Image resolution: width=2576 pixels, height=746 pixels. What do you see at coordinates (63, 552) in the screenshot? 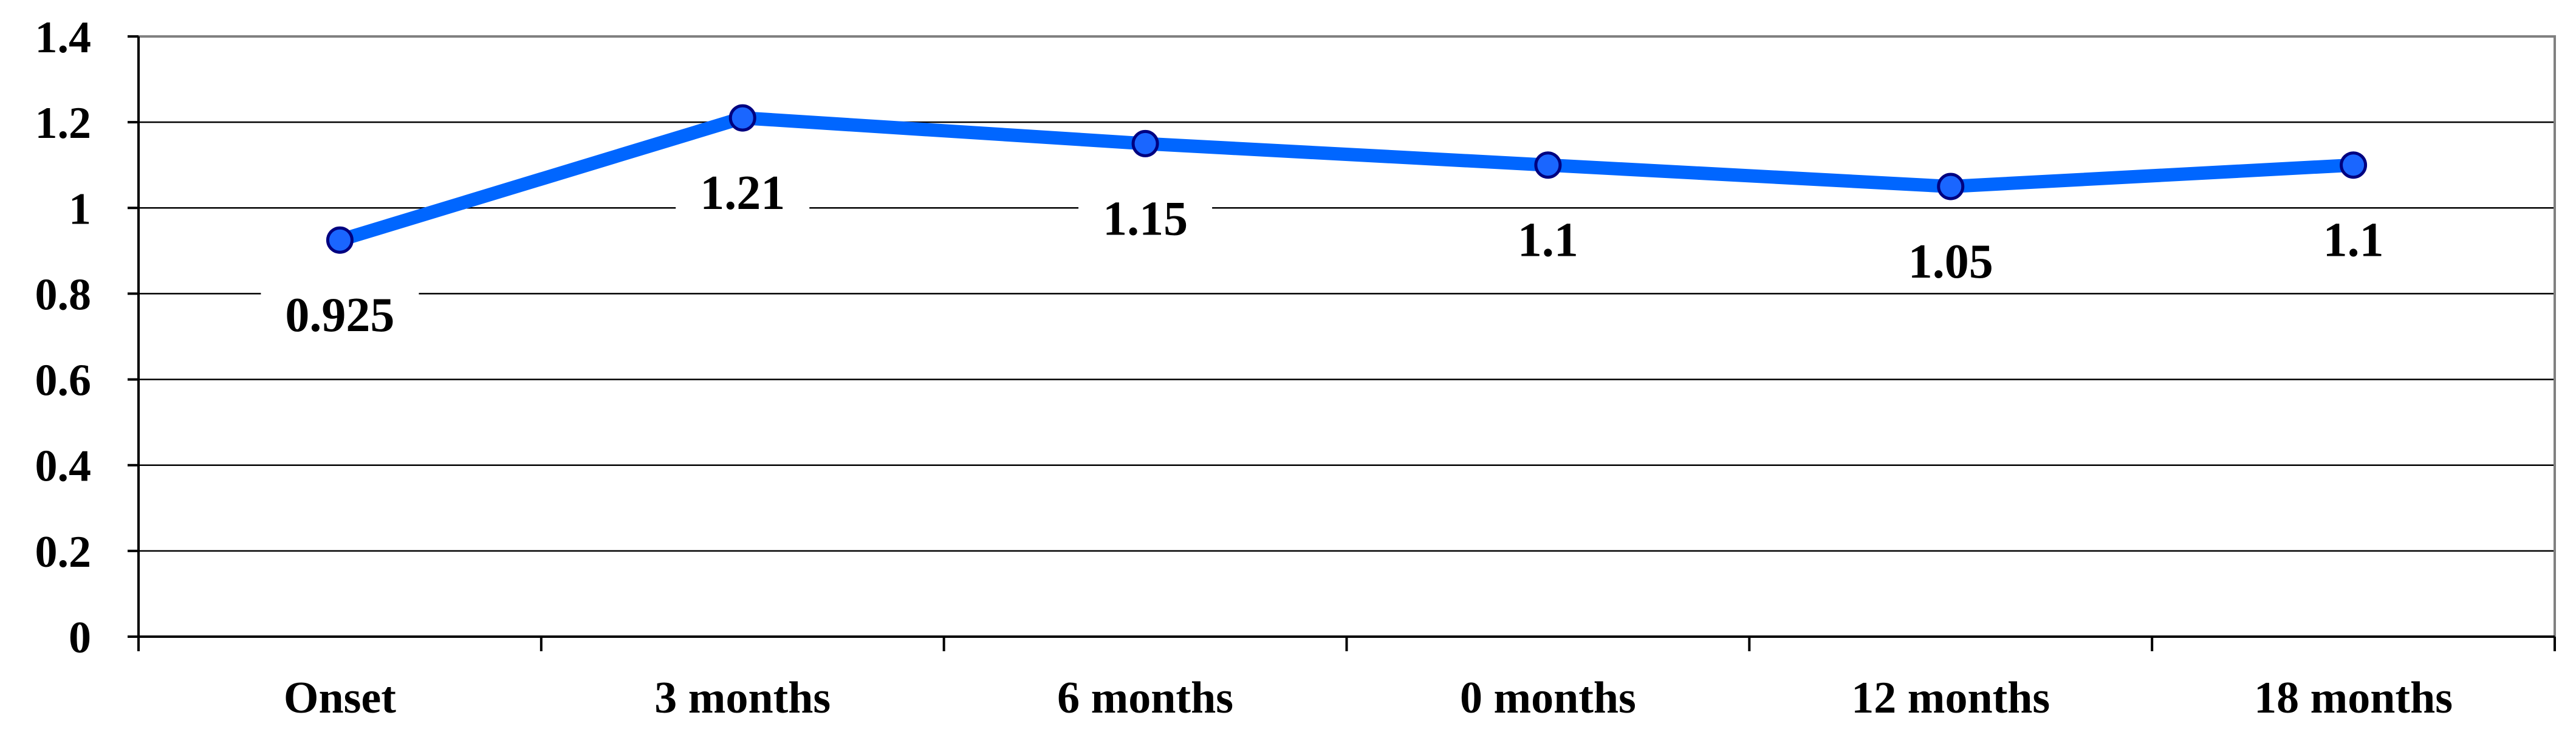
I see `y-tick-label: 0.2` at bounding box center [63, 552].